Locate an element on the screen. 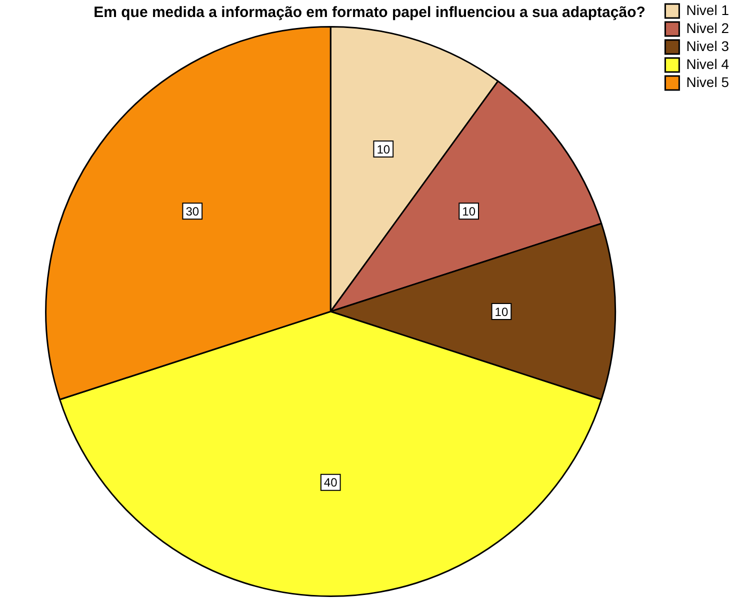 This screenshot has width=749, height=599. legend-label: Nivel 4 is located at coordinates (708, 64).